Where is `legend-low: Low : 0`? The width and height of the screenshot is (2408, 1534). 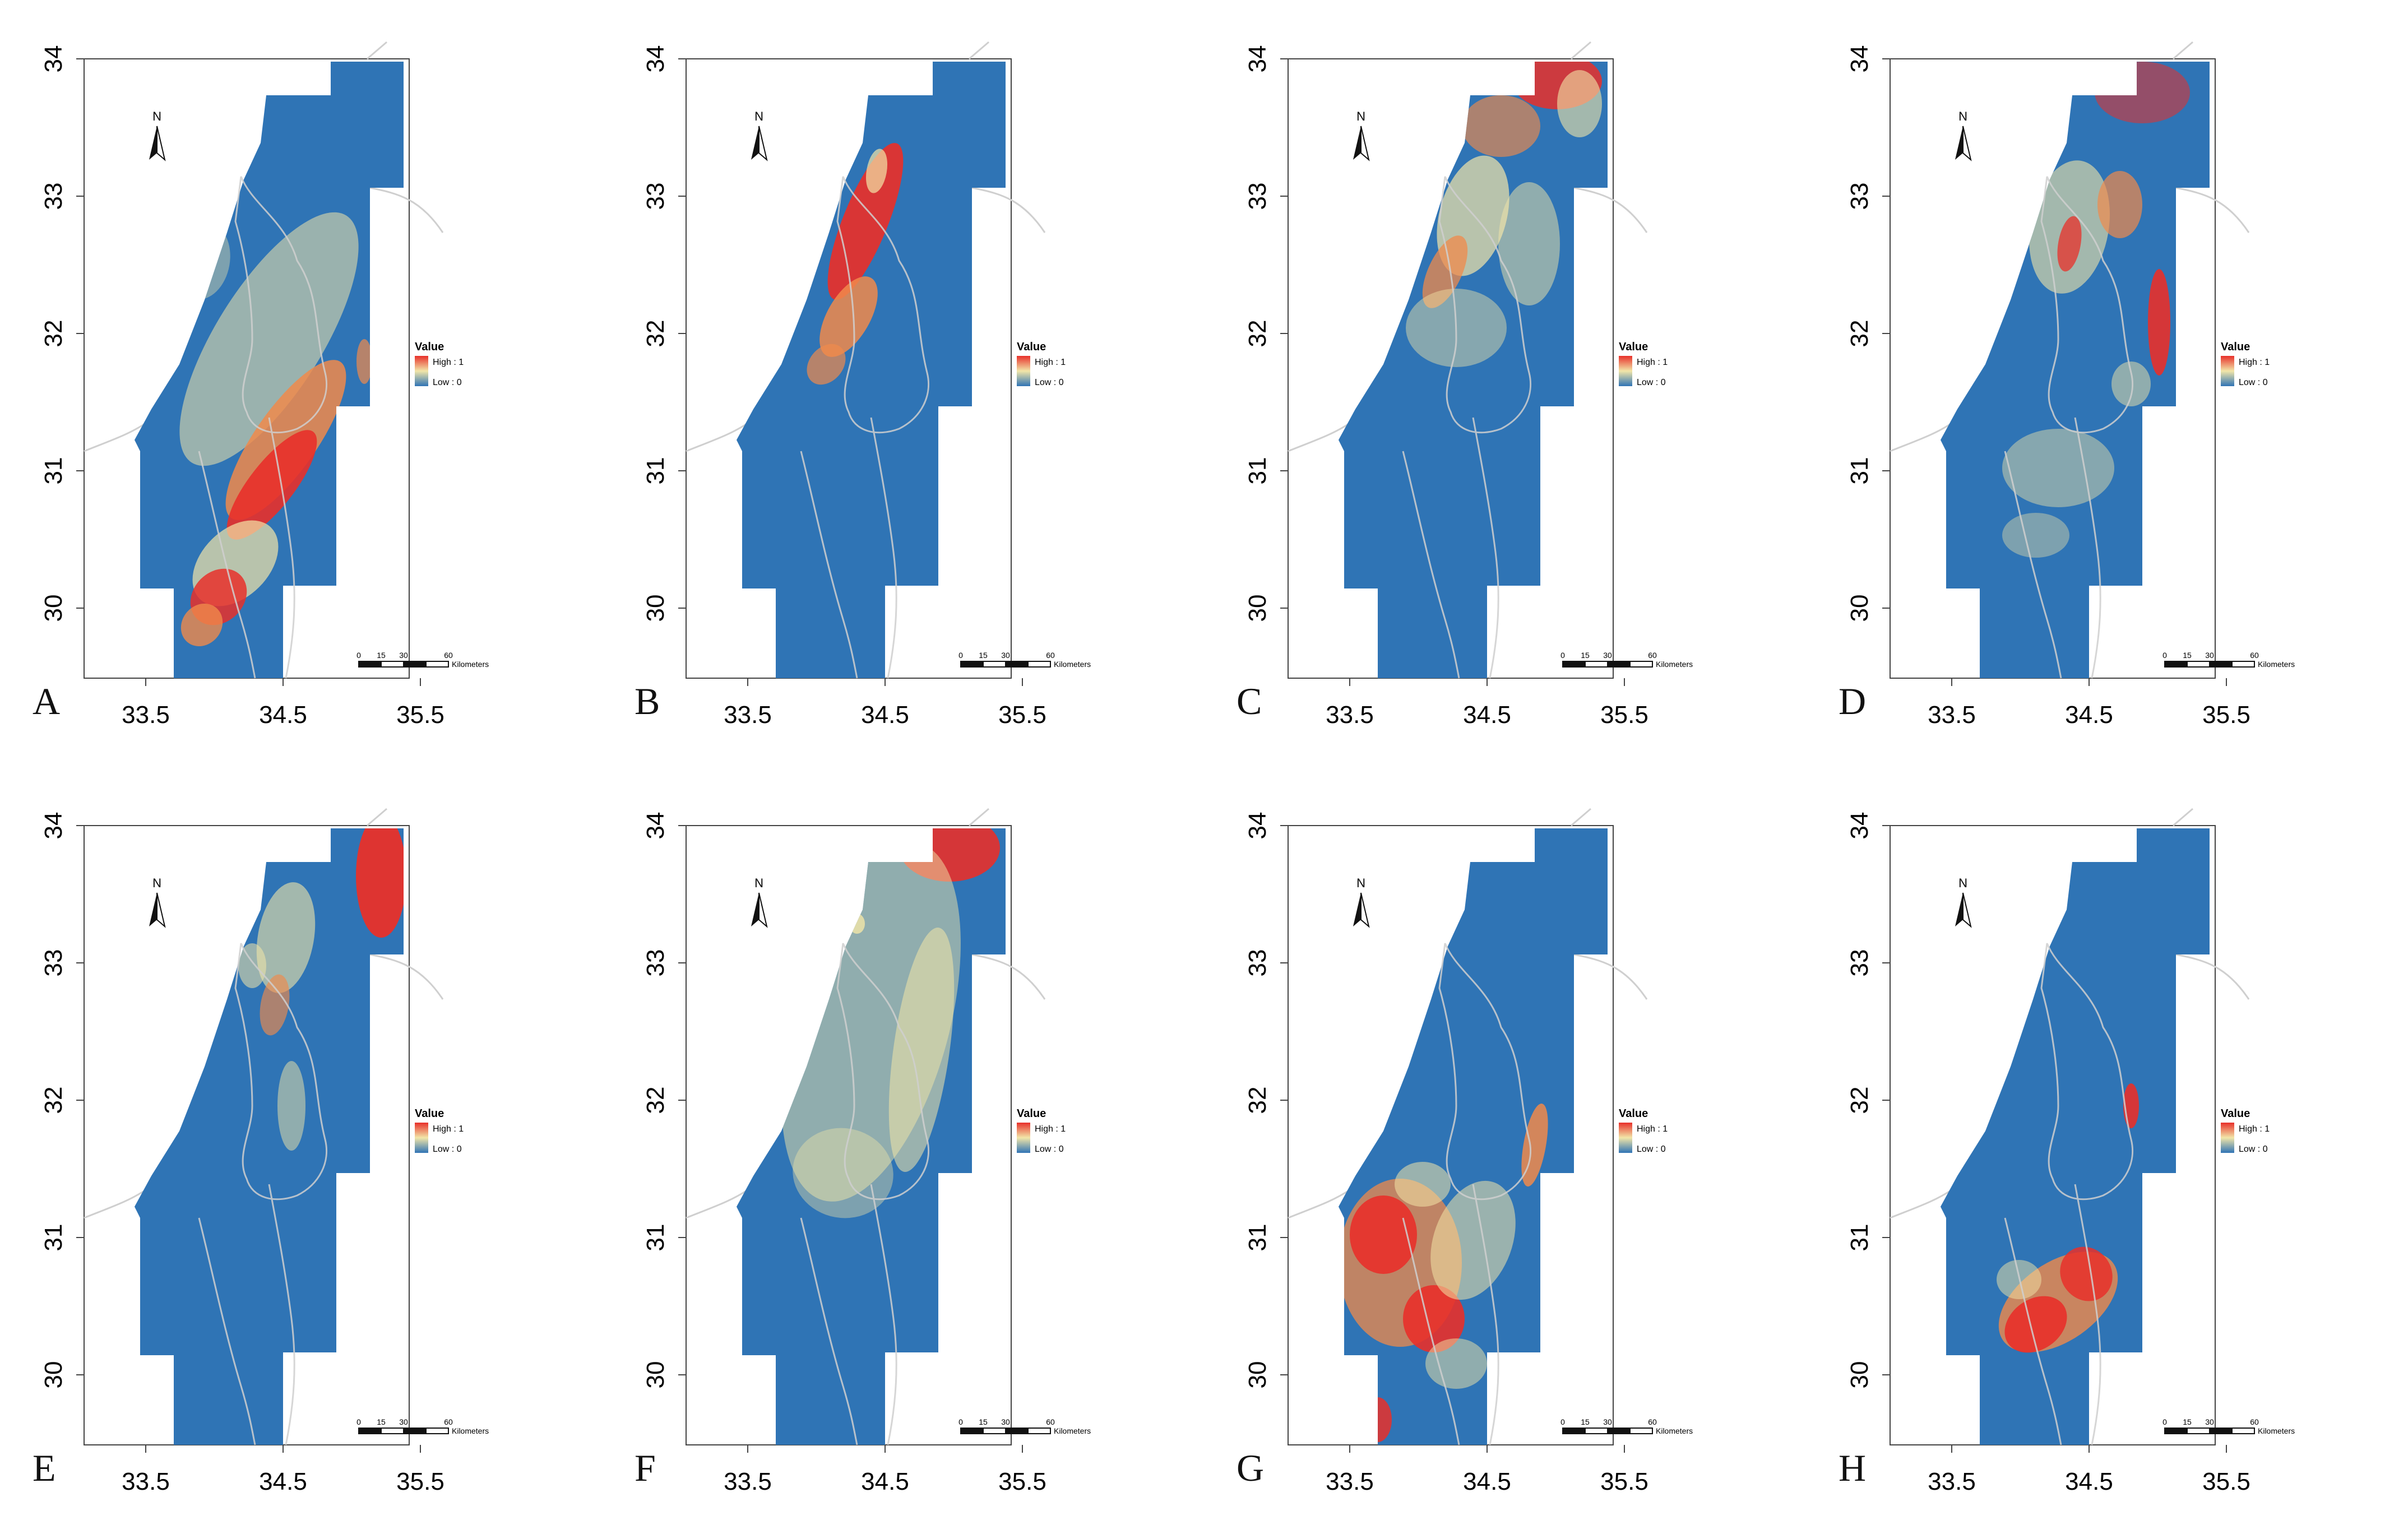
legend-low: Low : 0 is located at coordinates (1652, 382).